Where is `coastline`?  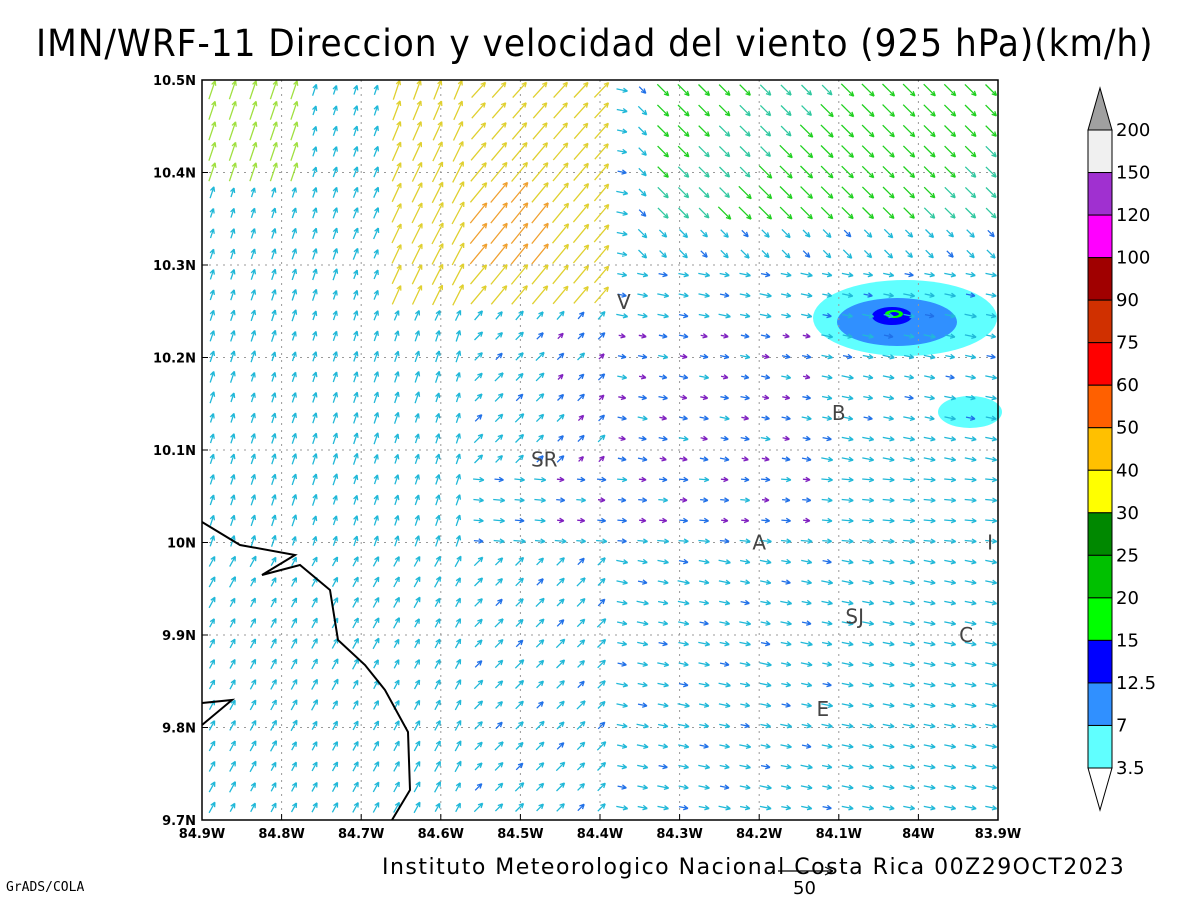
coastline is located at coordinates (306, 671).